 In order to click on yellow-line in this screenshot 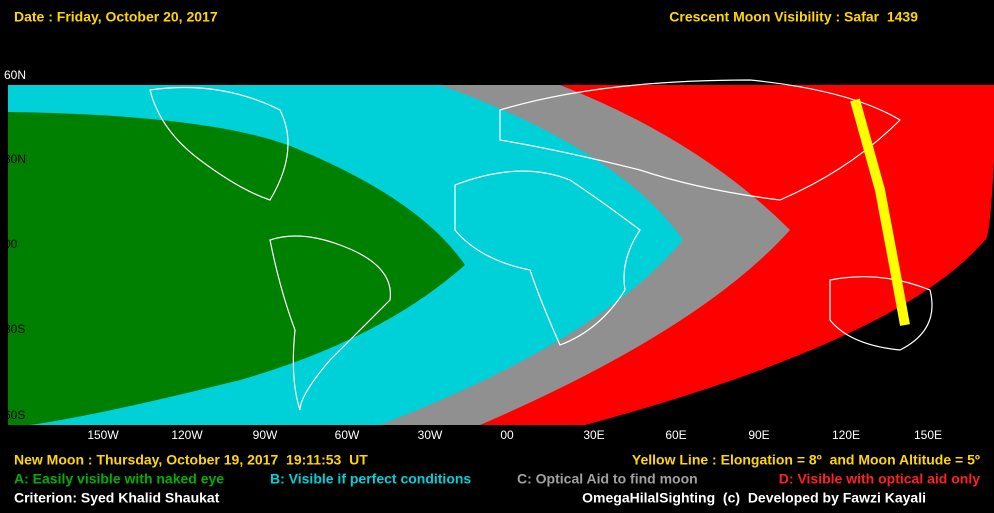, I will do `click(880, 212)`.